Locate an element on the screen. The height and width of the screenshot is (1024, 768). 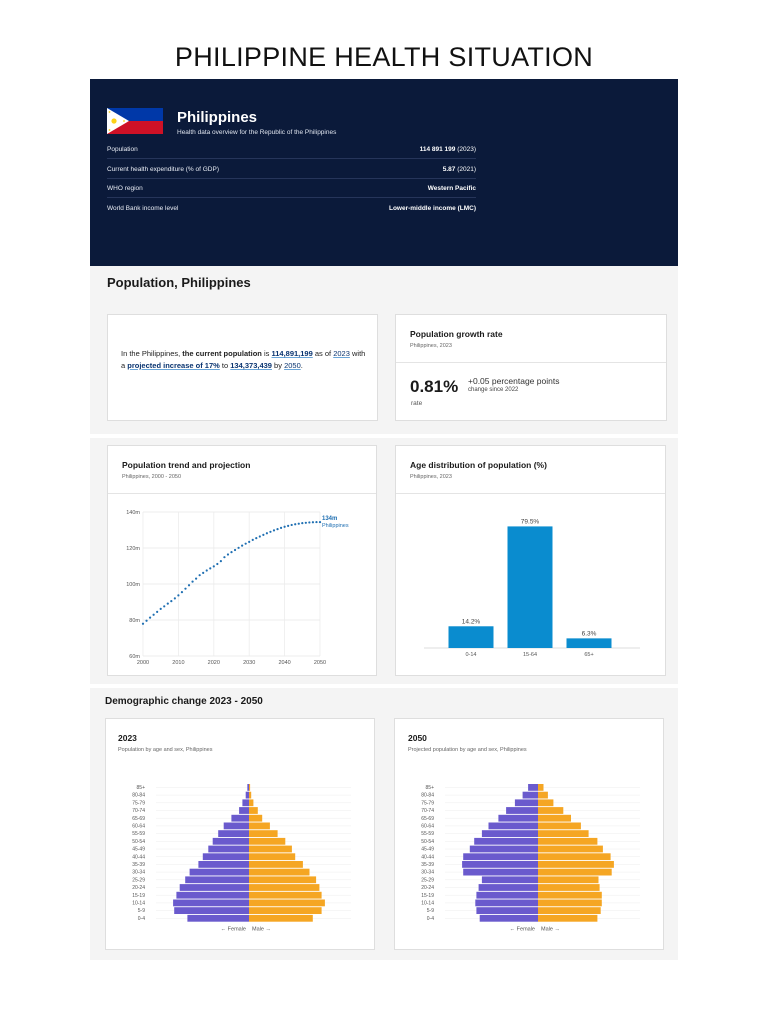
age-group-label: 10-14 is located at coordinates (138, 904).